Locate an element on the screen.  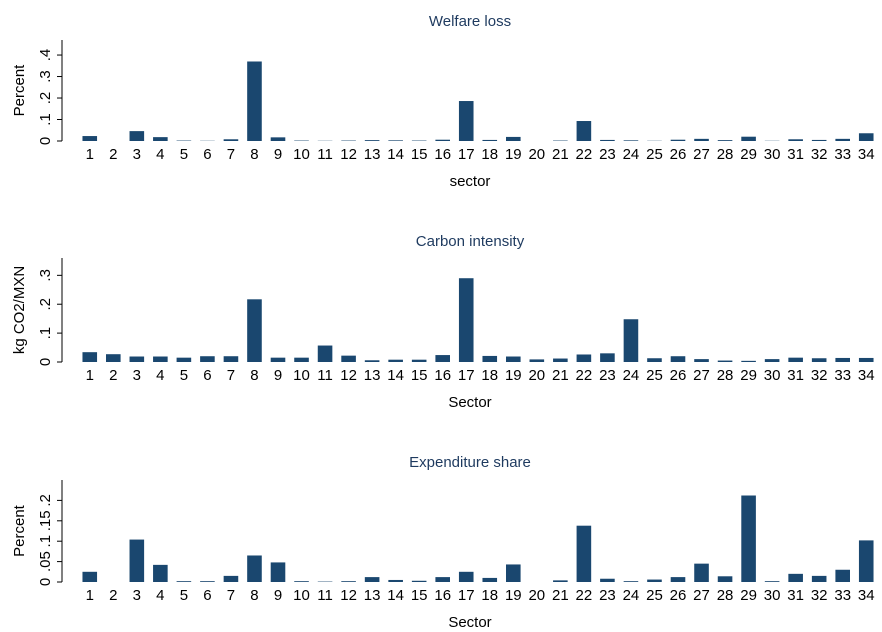
x-tick-label: 6 is located at coordinates (207, 375).